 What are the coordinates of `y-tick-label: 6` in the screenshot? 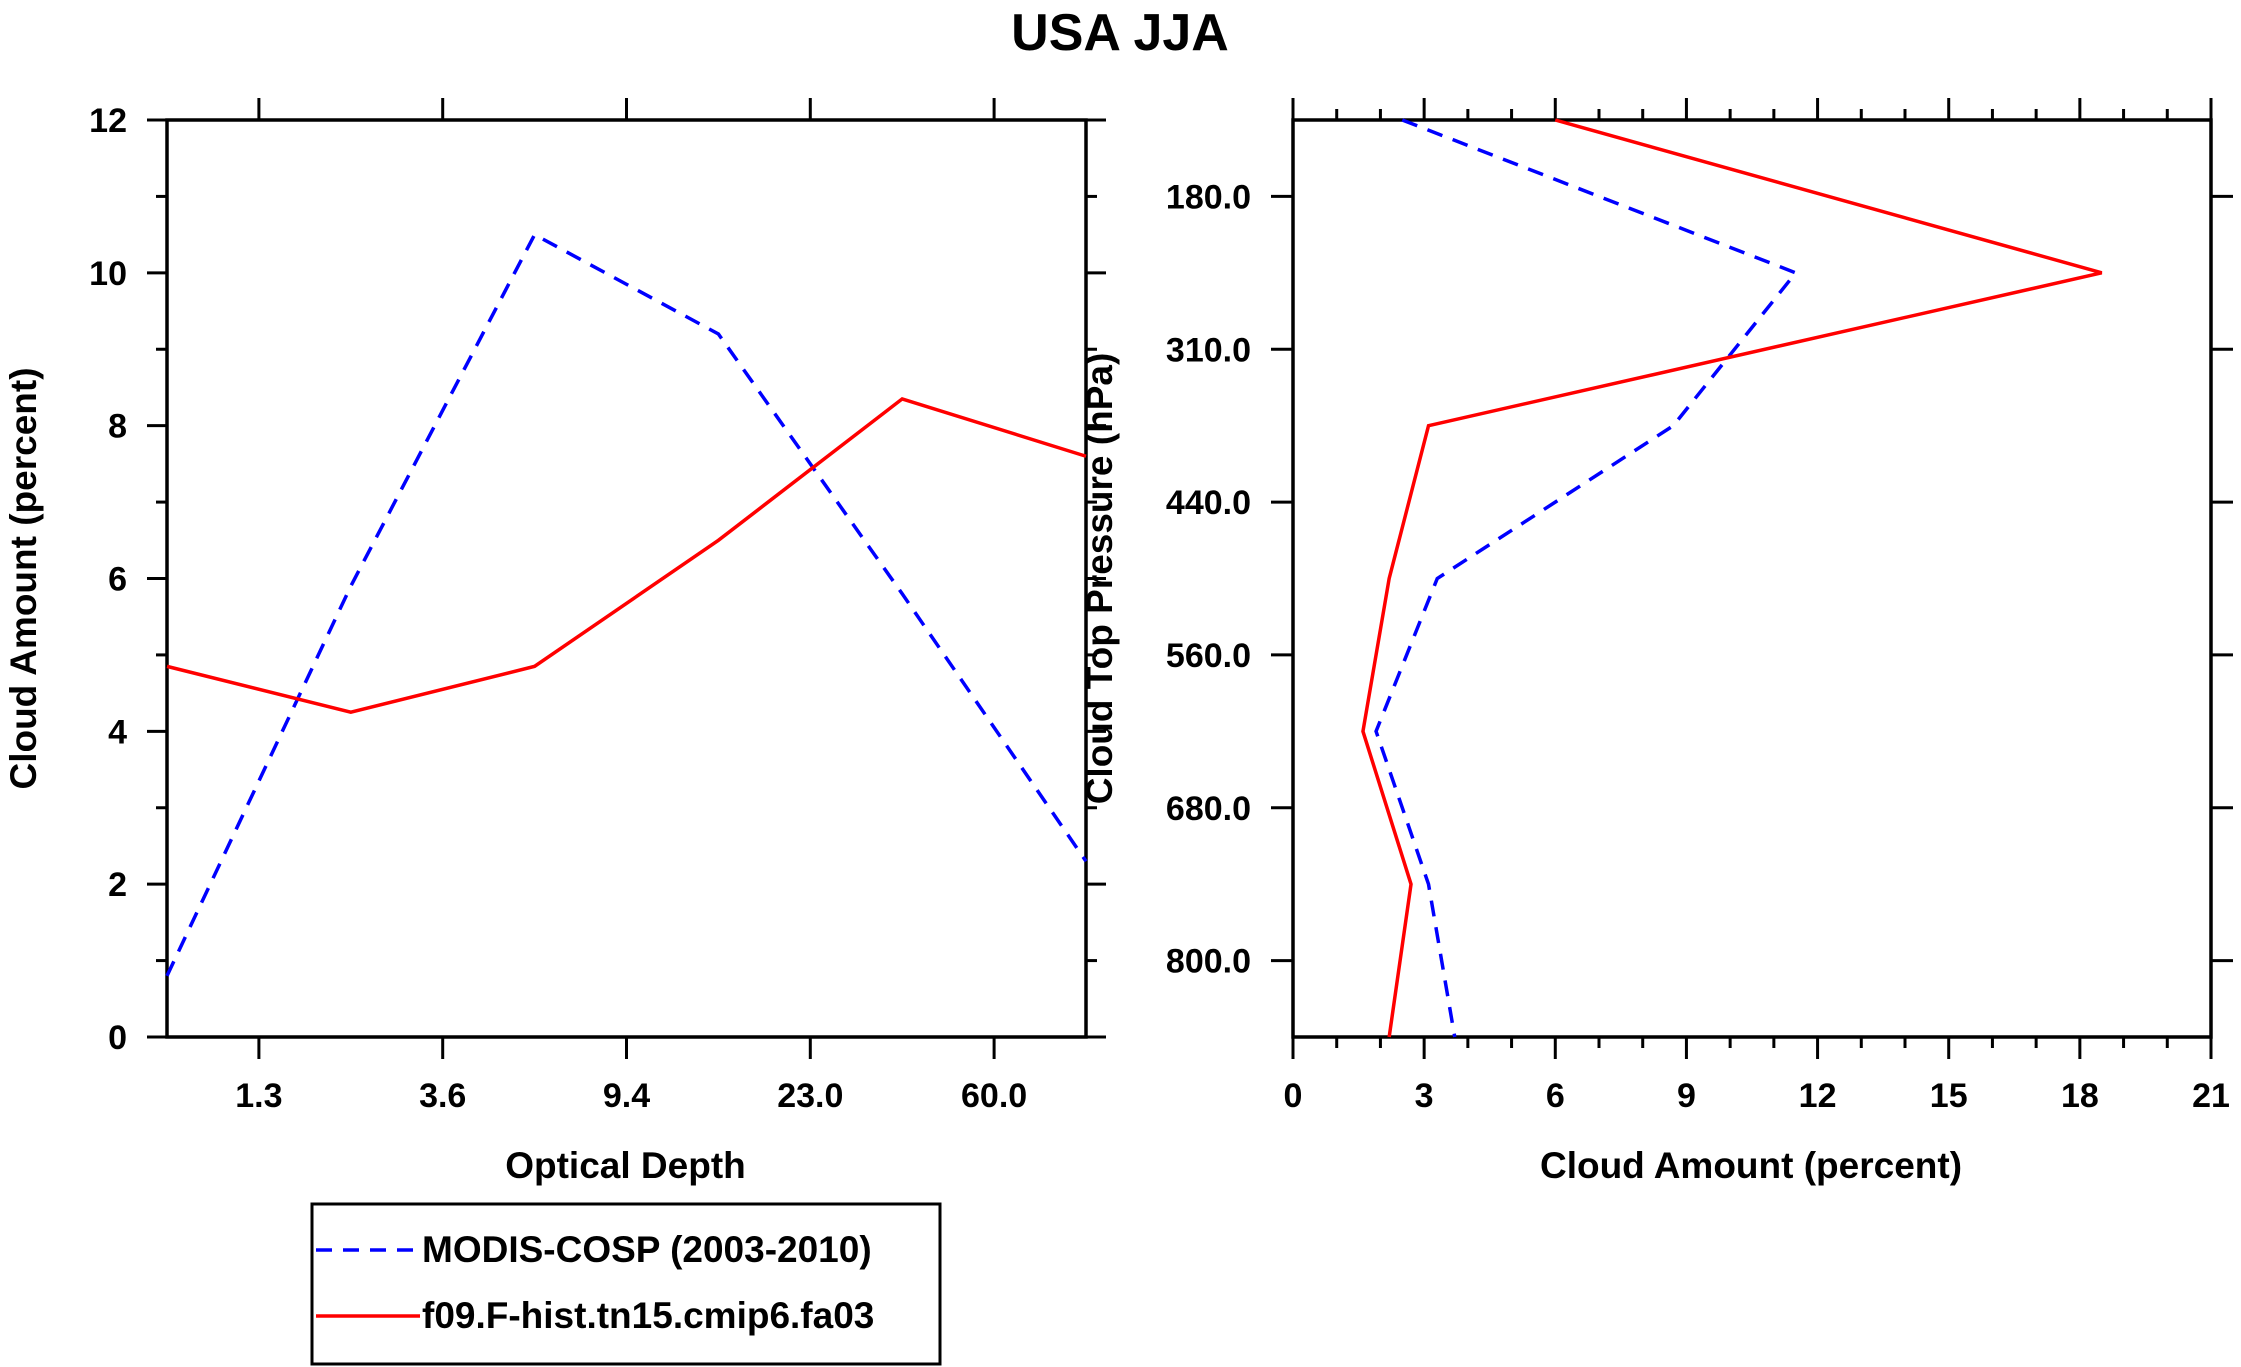 It's located at (117, 580).